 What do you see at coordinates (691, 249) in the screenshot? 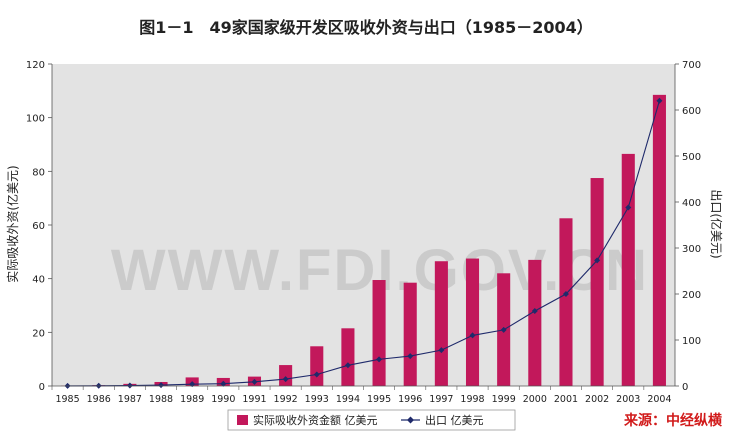
I see `y2-tick-label: 300` at bounding box center [691, 249].